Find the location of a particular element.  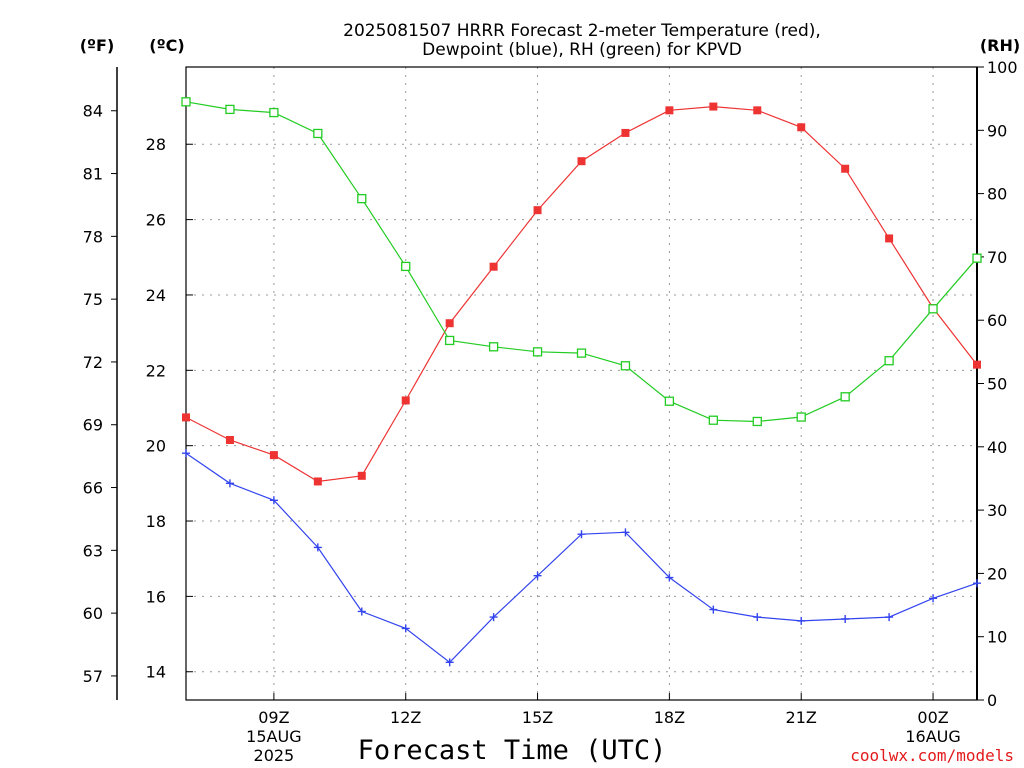

rh-tick-label: 90 is located at coordinates (997, 130).